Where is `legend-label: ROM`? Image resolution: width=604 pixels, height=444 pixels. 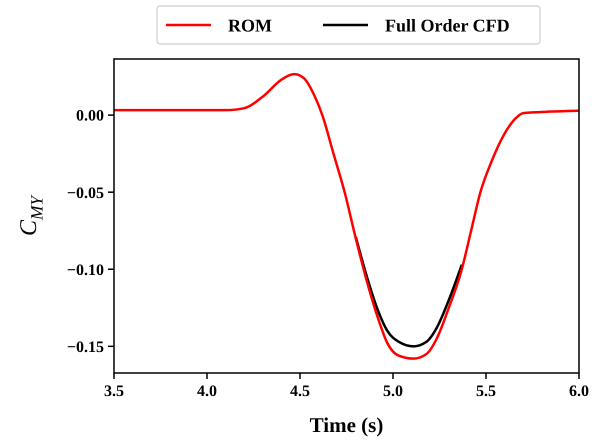
legend-label: ROM is located at coordinates (250, 25).